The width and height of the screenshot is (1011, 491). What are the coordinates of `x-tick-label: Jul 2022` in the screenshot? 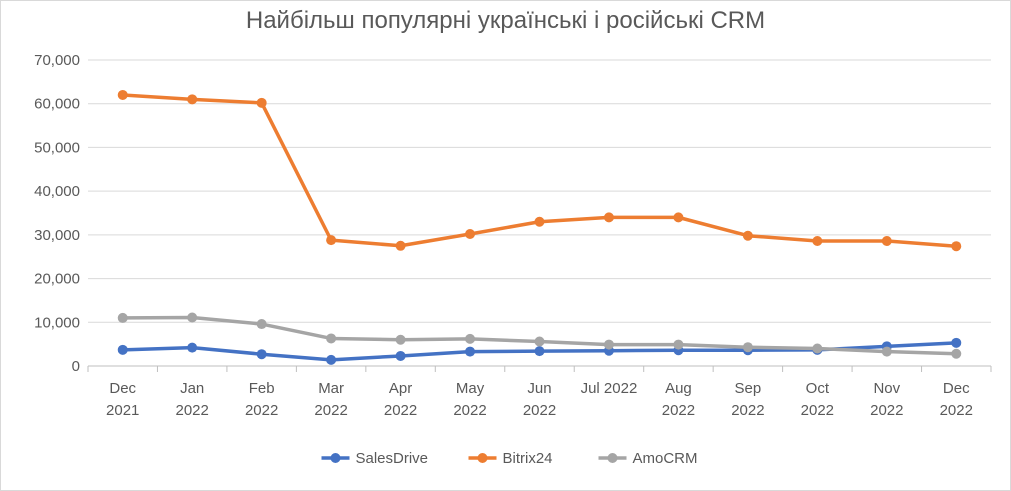 It's located at (609, 388).